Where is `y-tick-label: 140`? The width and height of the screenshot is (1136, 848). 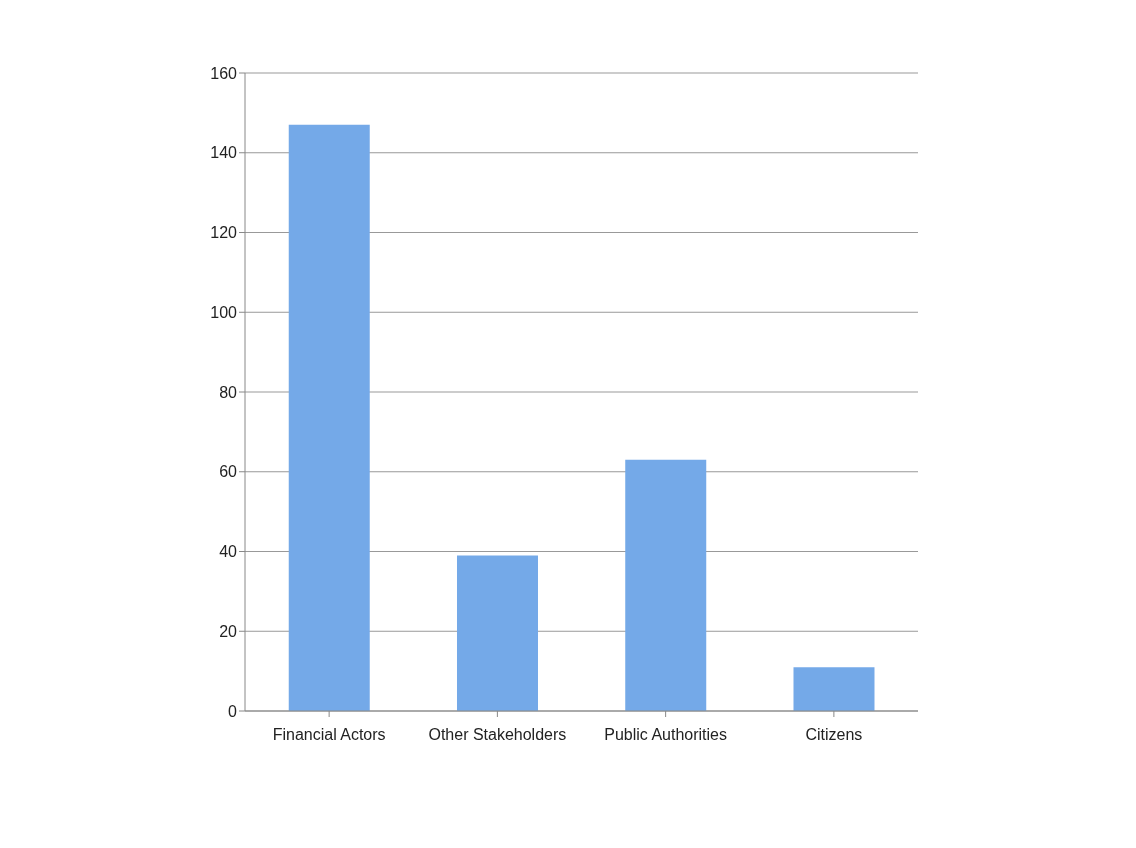 y-tick-label: 140 is located at coordinates (224, 153).